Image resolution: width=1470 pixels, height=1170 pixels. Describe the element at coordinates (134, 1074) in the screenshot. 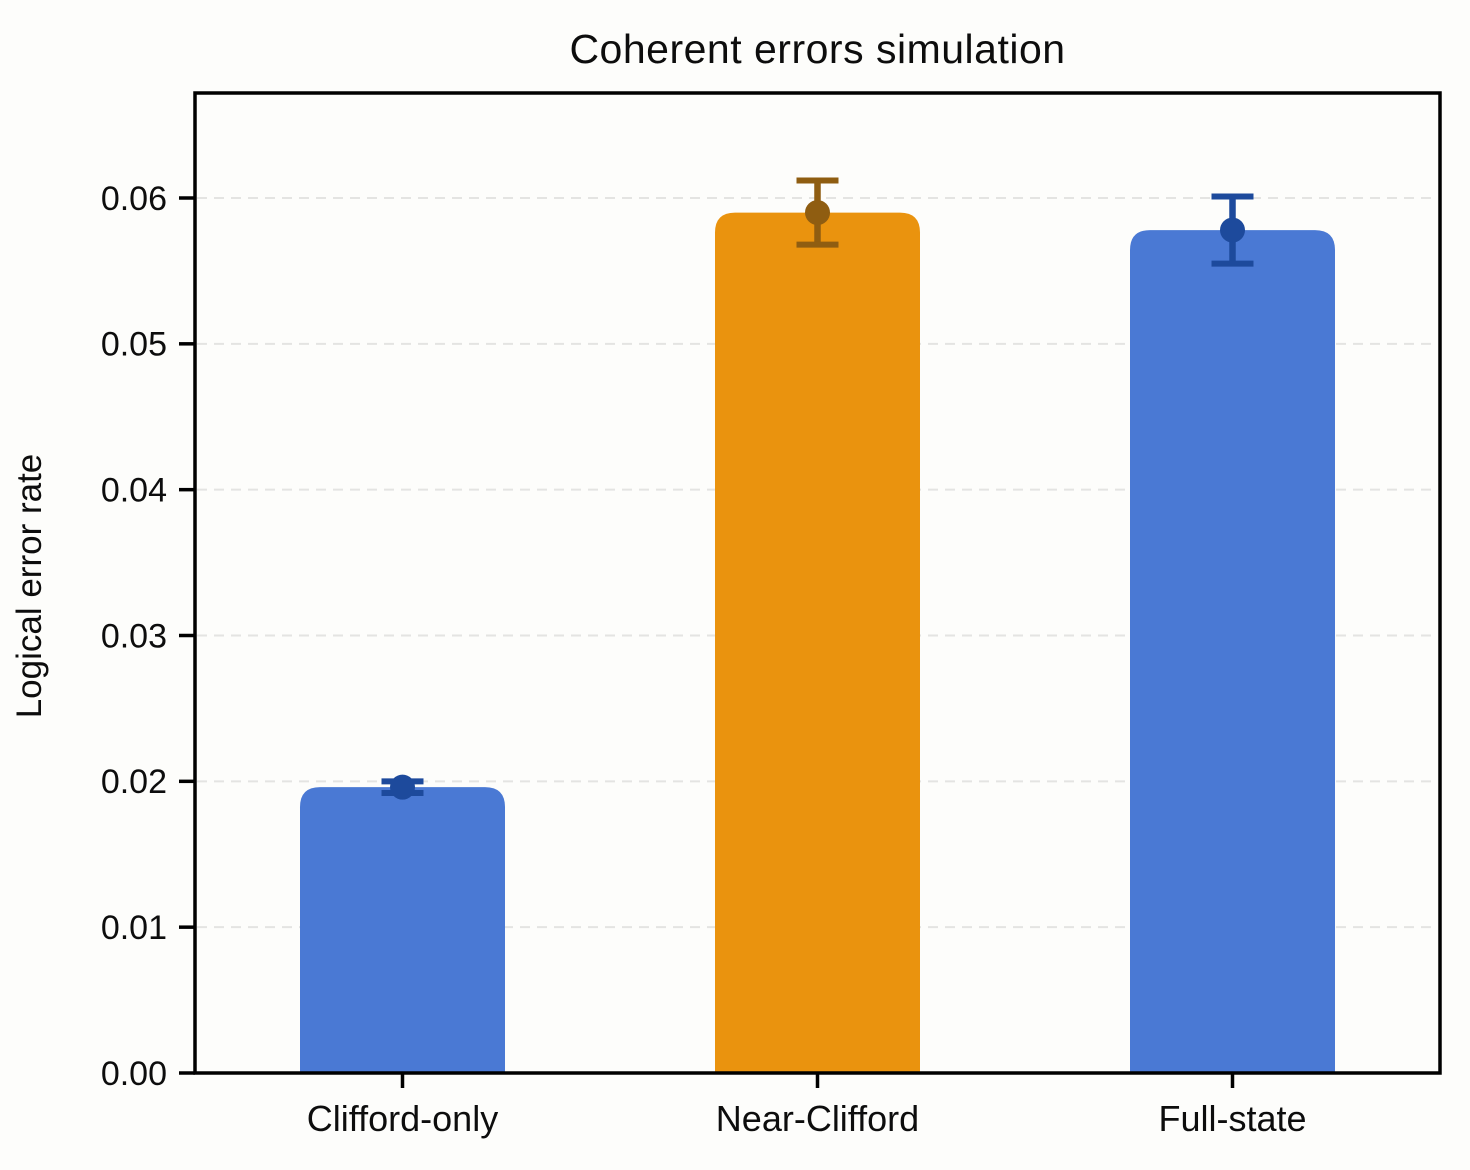

I see `y-tick-label: 0.00` at that location.